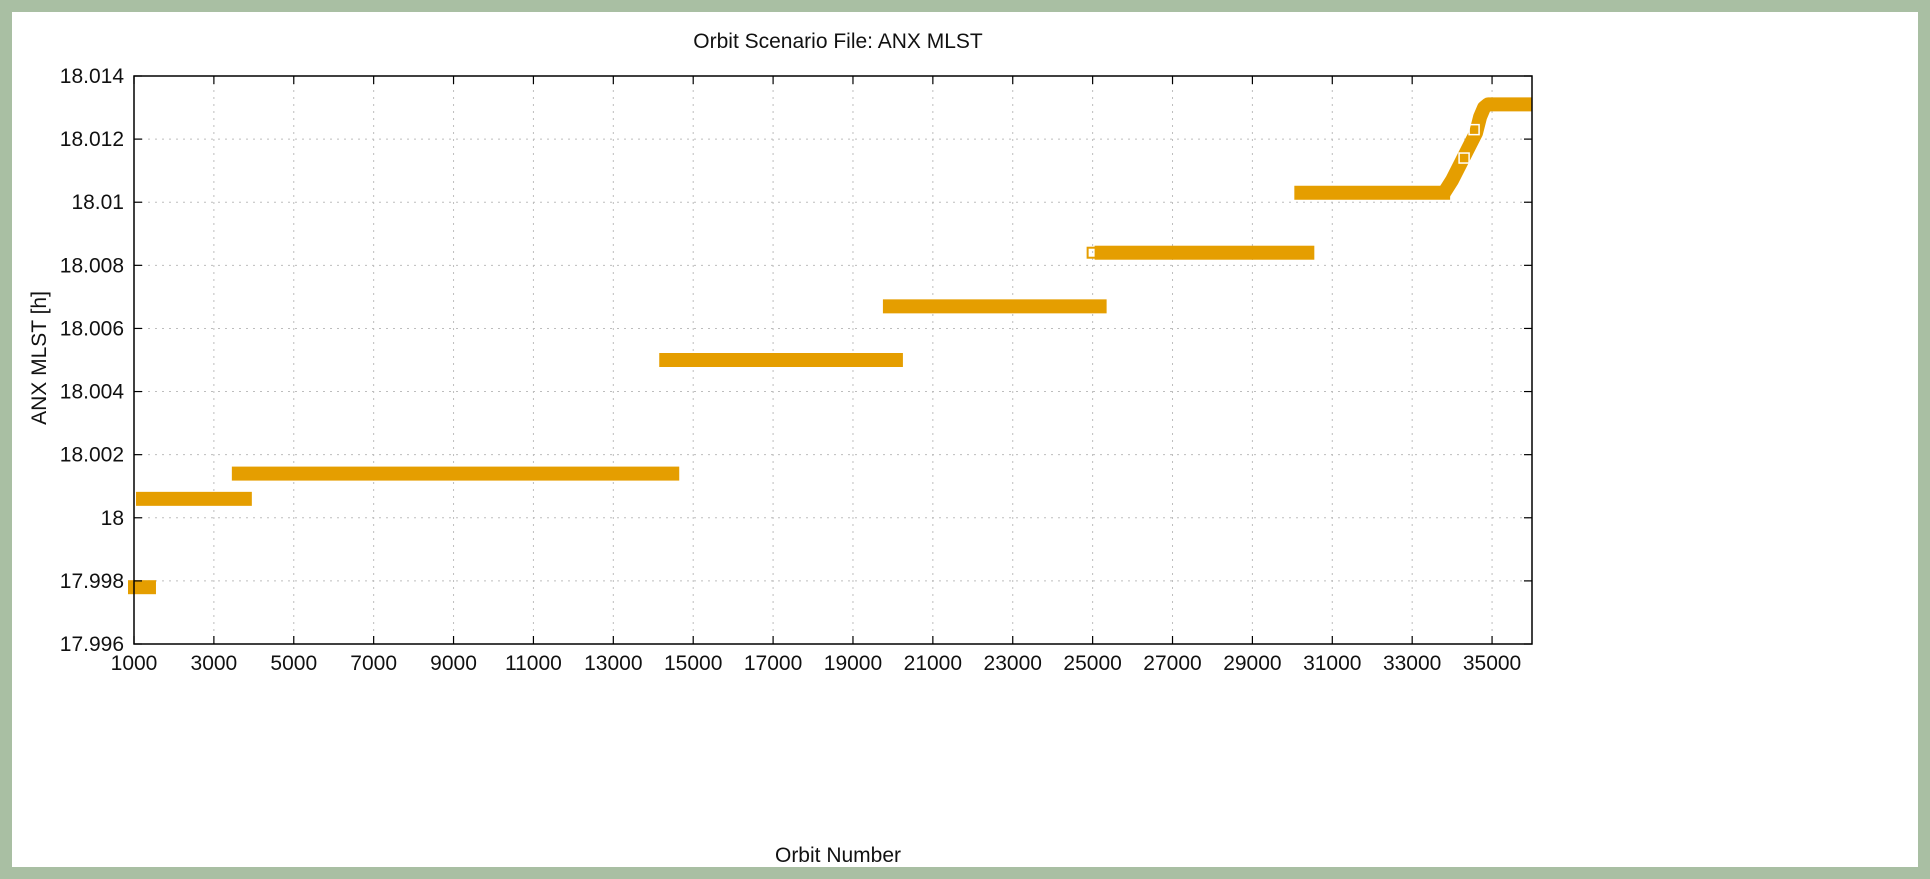  What do you see at coordinates (1485, 147) in the screenshot?
I see `data-curve` at bounding box center [1485, 147].